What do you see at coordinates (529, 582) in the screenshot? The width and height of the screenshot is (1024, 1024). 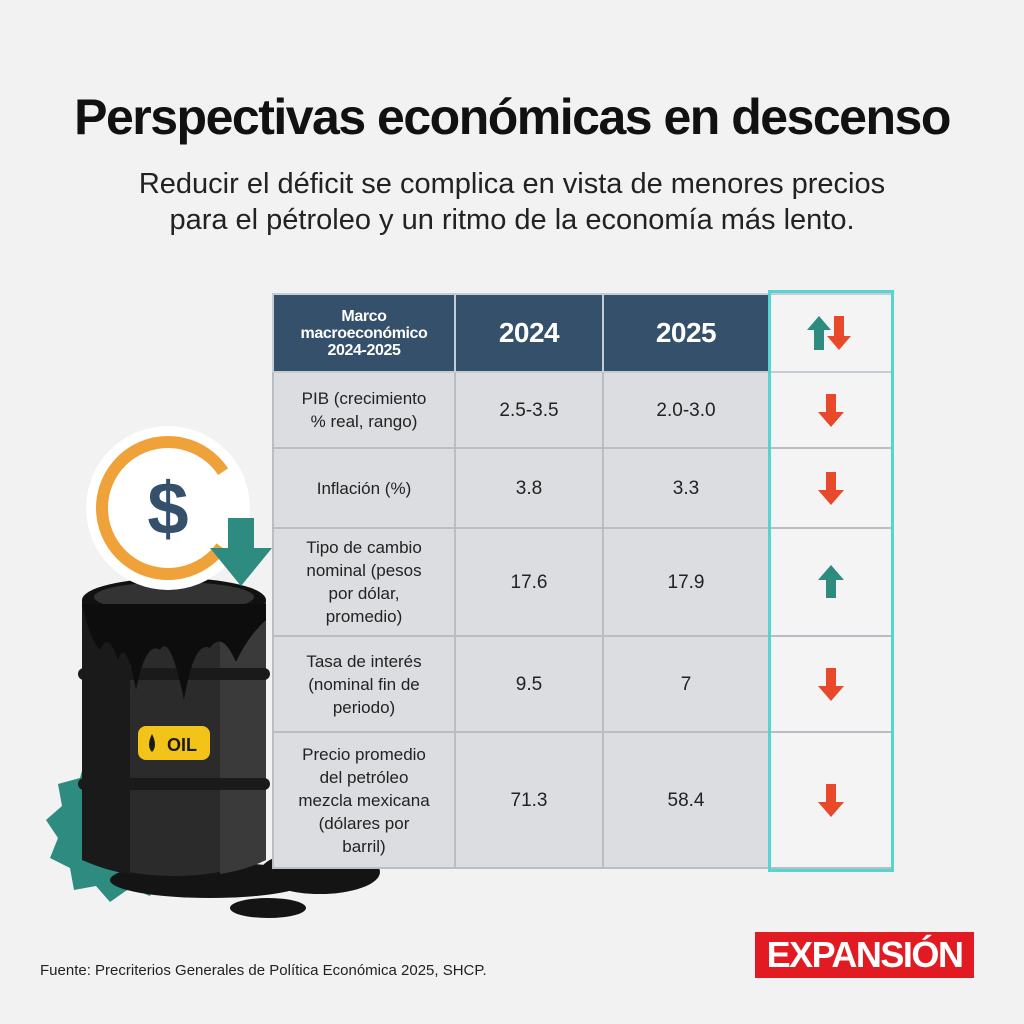 I see `value-2024-cell: 17.6` at bounding box center [529, 582].